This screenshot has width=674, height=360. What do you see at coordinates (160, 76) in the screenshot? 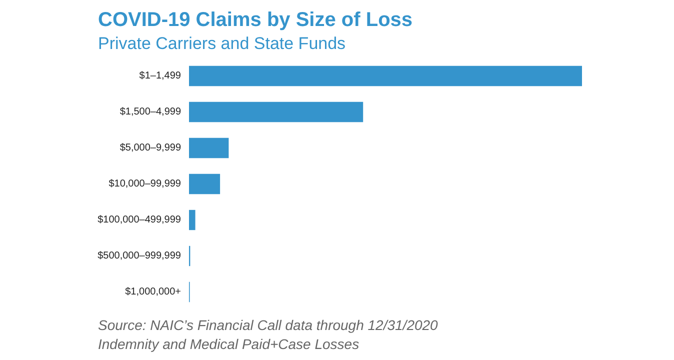
I see `y-tick-label: $1–1,499` at bounding box center [160, 76].